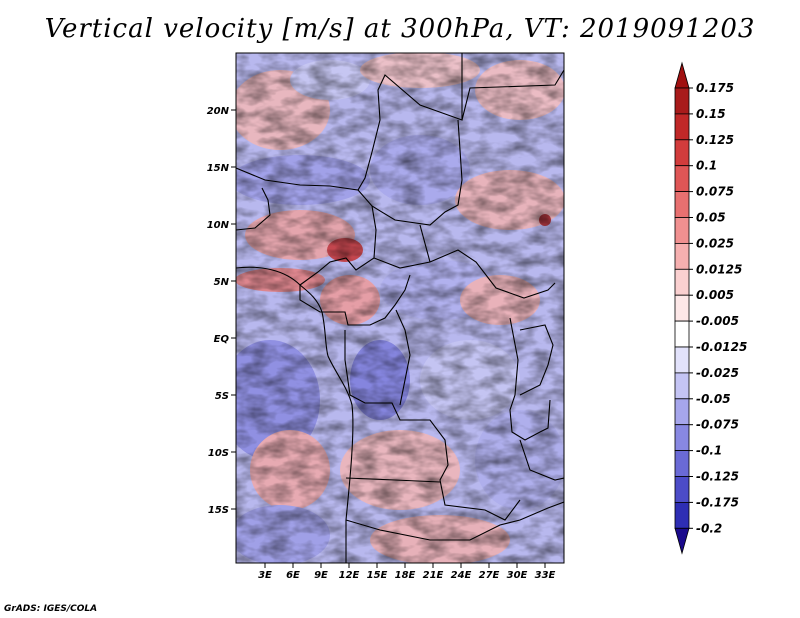 The image size is (800, 618). What do you see at coordinates (218, 111) in the screenshot?
I see `lat-label: 20N` at bounding box center [218, 111].